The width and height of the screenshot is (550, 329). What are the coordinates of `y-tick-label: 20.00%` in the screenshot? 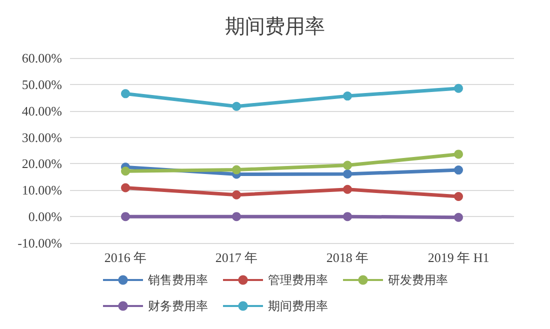 It's located at (42, 164).